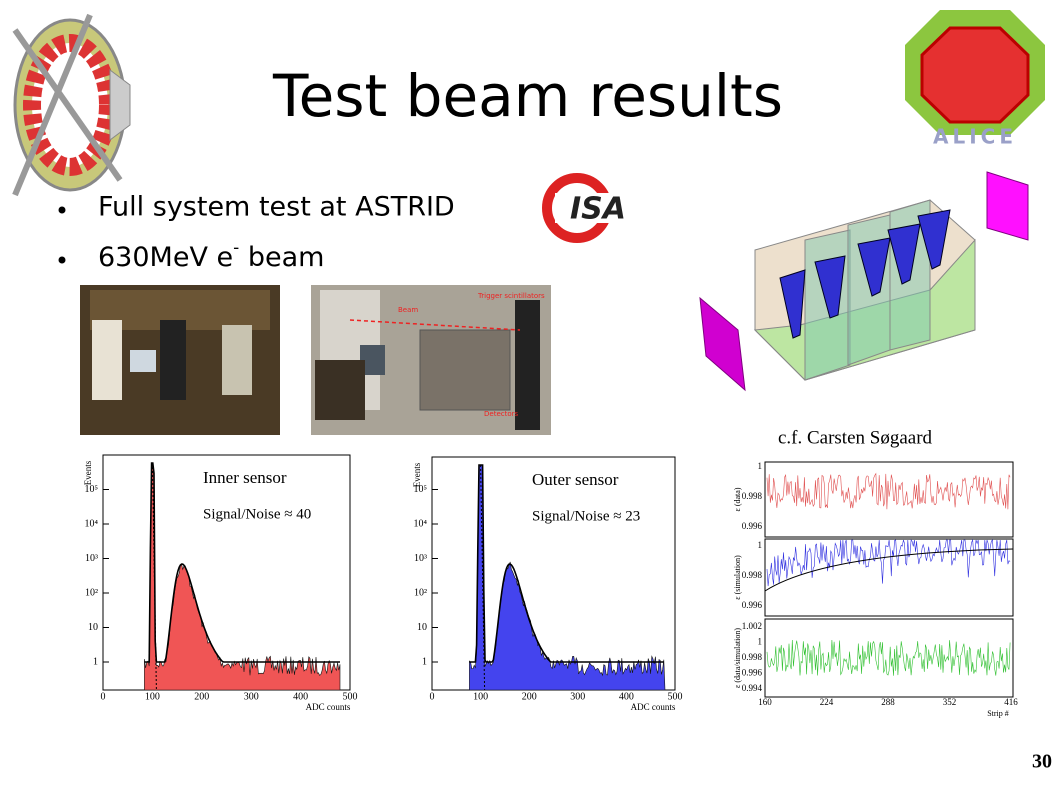  I want to click on x-tick-label: 160, so click(765, 702).